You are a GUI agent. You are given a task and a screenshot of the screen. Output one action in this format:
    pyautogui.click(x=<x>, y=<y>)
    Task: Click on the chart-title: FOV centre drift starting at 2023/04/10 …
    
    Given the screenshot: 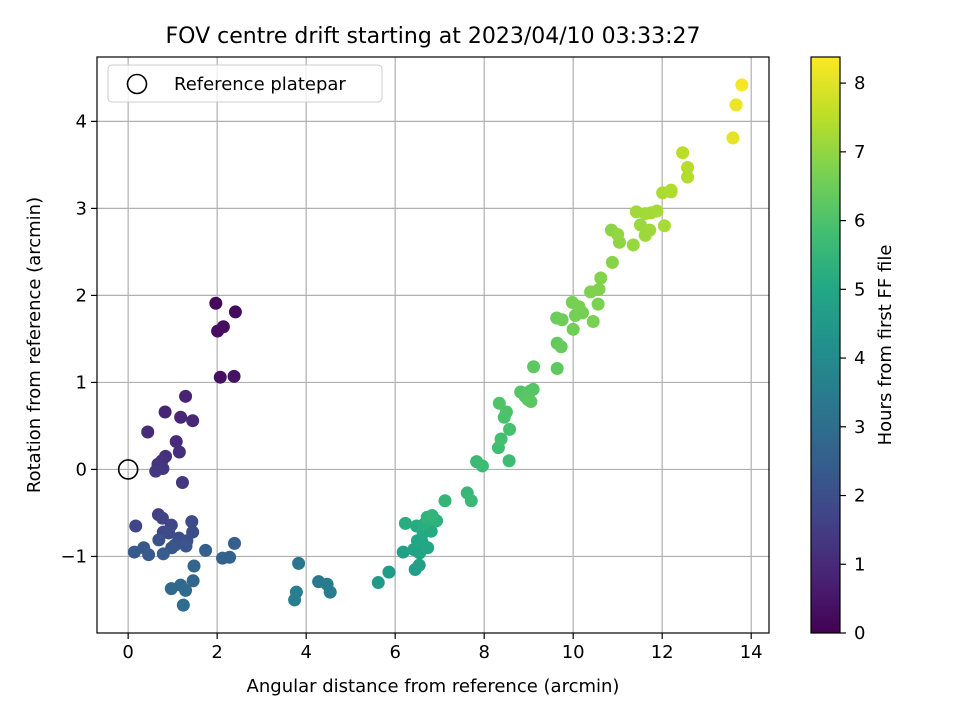 What is the action you would take?
    pyautogui.click(x=433, y=36)
    